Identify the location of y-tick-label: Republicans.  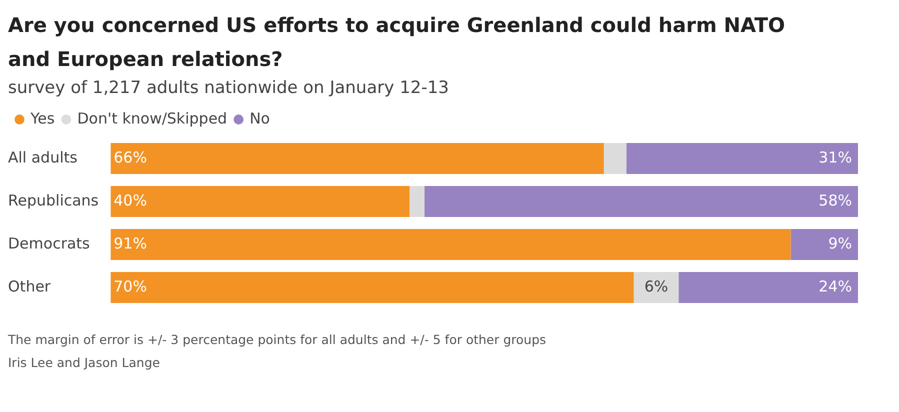
(53, 200).